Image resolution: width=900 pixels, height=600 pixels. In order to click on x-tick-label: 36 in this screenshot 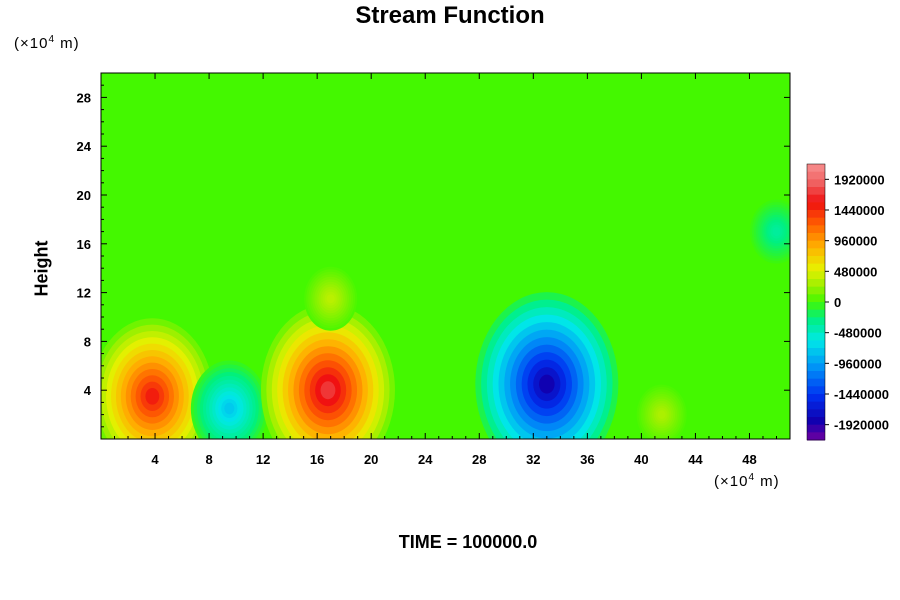, I will do `click(587, 459)`.